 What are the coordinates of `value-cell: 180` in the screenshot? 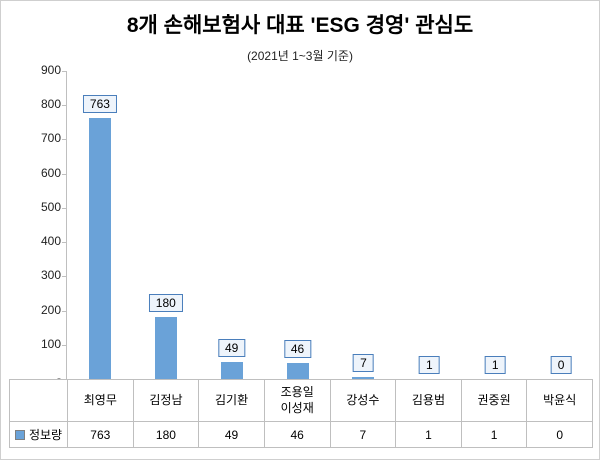 It's located at (166, 434).